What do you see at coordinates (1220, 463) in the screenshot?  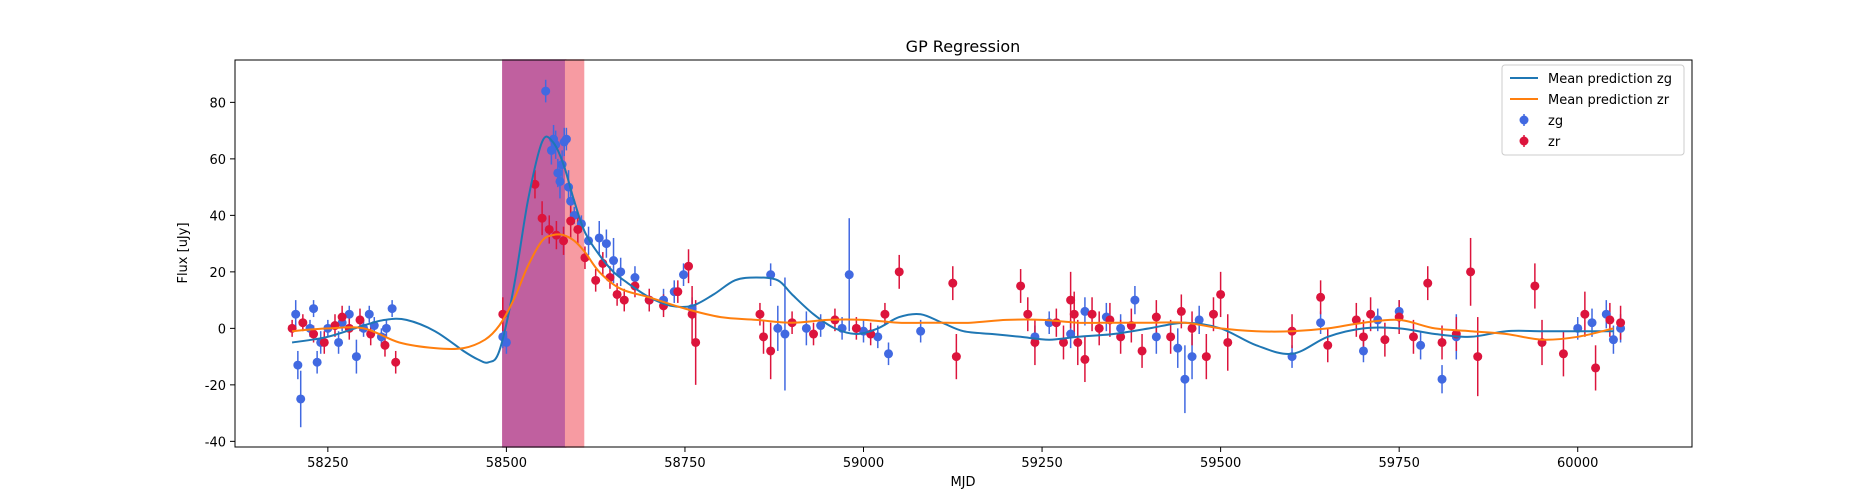 I see `x-tick-label: 59500` at bounding box center [1220, 463].